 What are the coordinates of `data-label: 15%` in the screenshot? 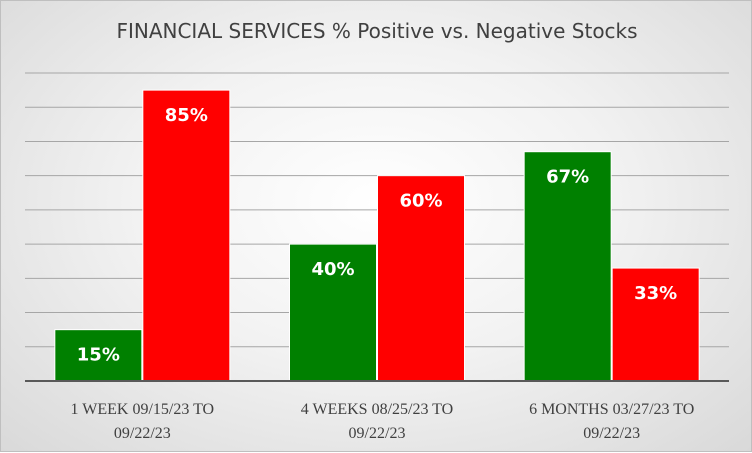 It's located at (98, 355).